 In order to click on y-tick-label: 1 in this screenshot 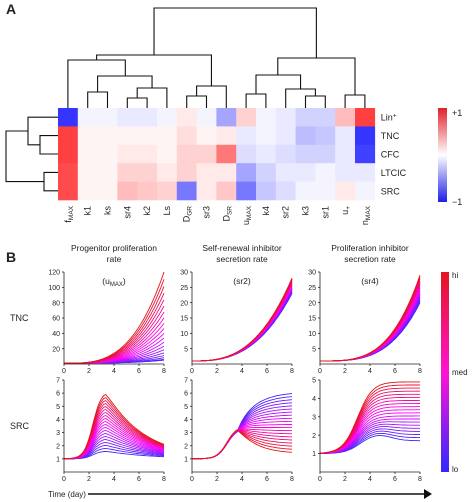, I will do `click(186, 459)`.